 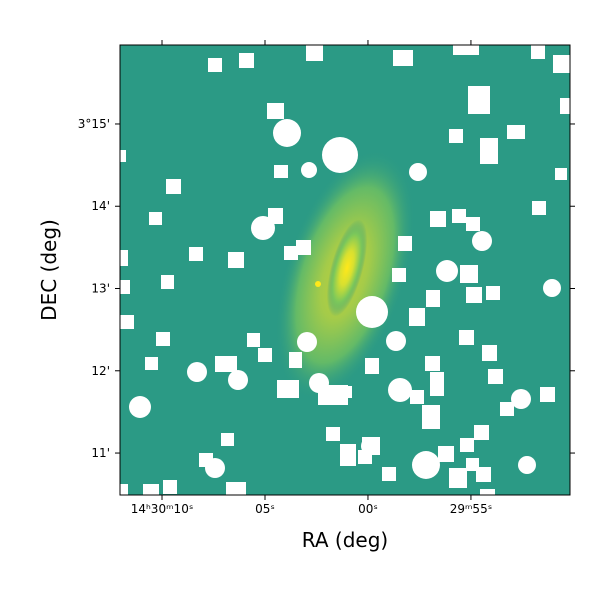 What do you see at coordinates (100, 371) in the screenshot?
I see `y-tick-label: 12'` at bounding box center [100, 371].